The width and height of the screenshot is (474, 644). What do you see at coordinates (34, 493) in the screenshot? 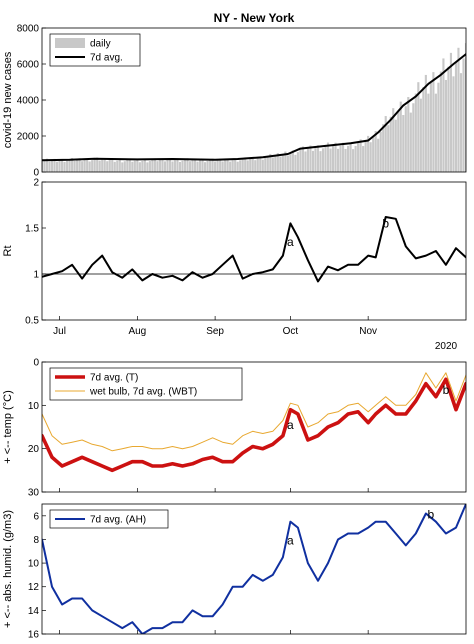
I see `y-tick-label: 30` at bounding box center [34, 493].